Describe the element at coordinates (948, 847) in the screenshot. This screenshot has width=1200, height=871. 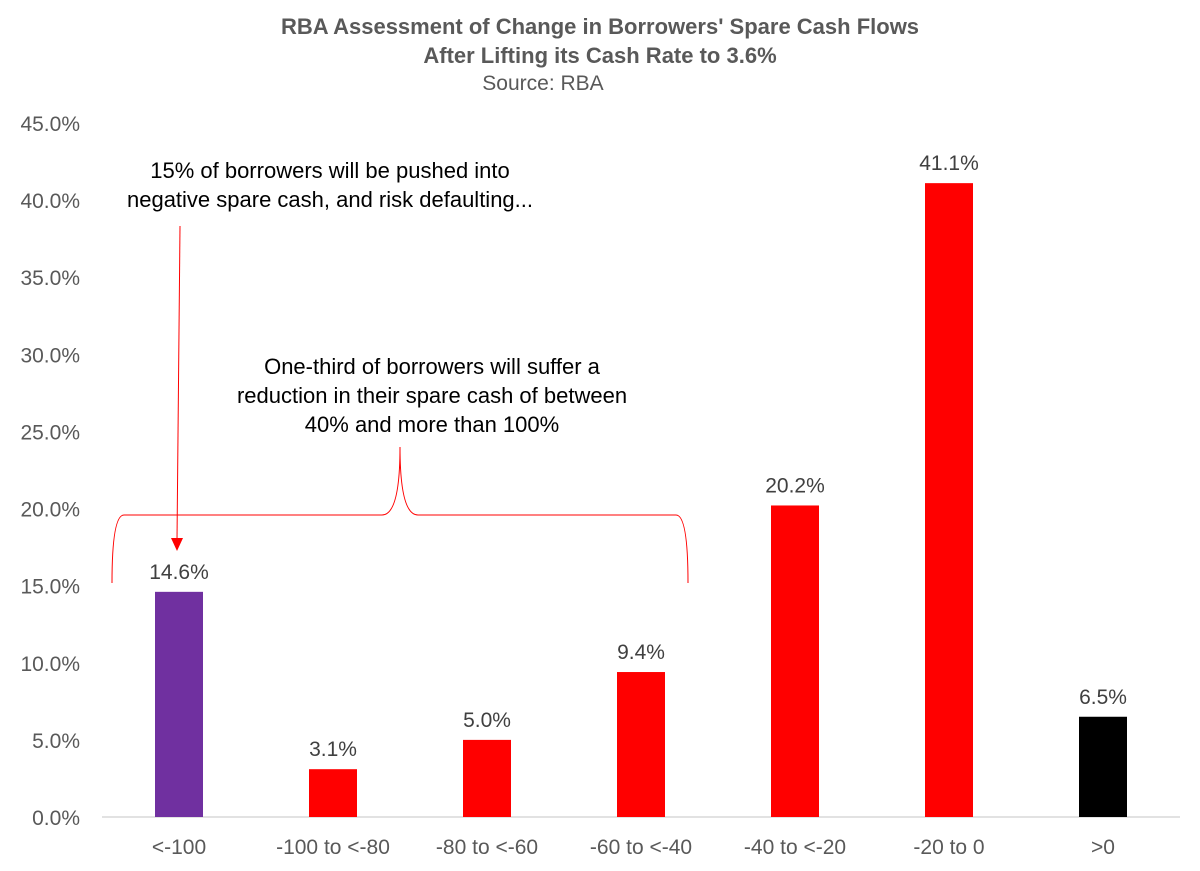
I see `x-tick-label: -20 to 0` at that location.